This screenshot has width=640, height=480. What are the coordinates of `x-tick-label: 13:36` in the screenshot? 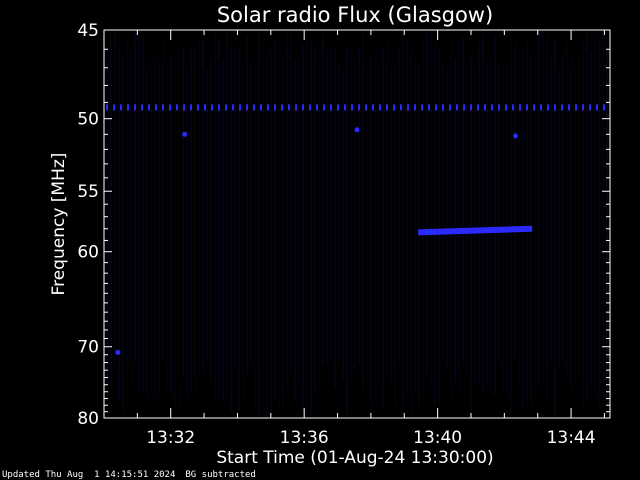 It's located at (304, 438).